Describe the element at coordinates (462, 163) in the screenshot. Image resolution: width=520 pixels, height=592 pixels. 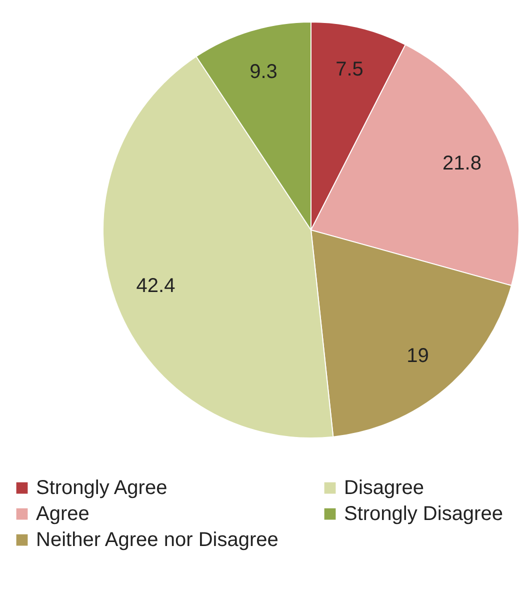
I see `data-label: 21.8` at that location.